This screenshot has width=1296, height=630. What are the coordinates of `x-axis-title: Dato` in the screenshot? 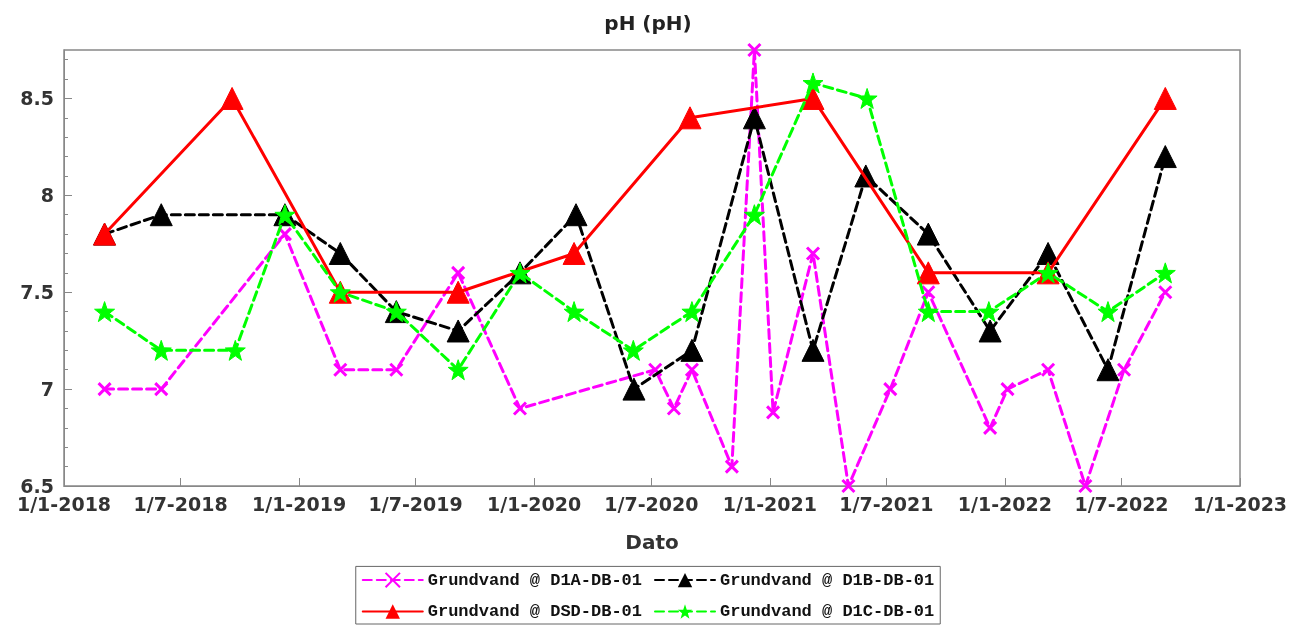 It's located at (652, 542).